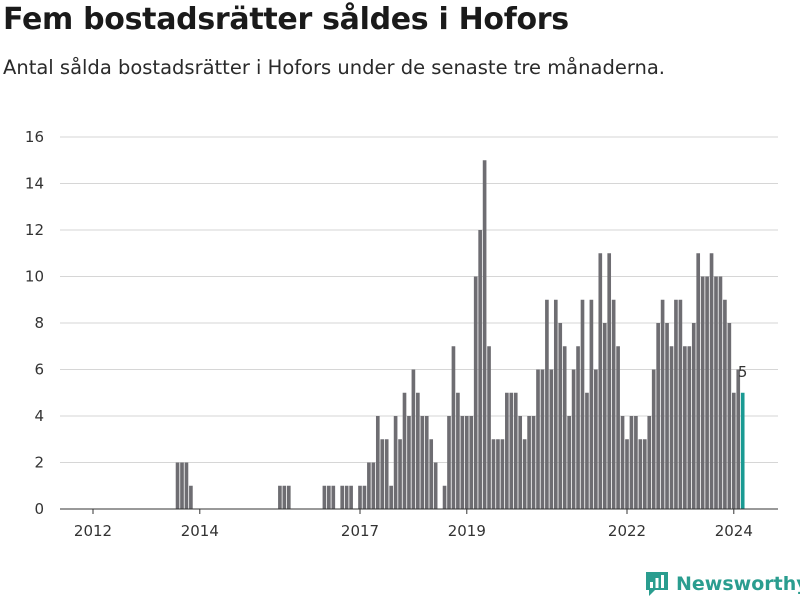  What do you see at coordinates (743, 372) in the screenshot?
I see `highlight-value-label: 5` at bounding box center [743, 372].